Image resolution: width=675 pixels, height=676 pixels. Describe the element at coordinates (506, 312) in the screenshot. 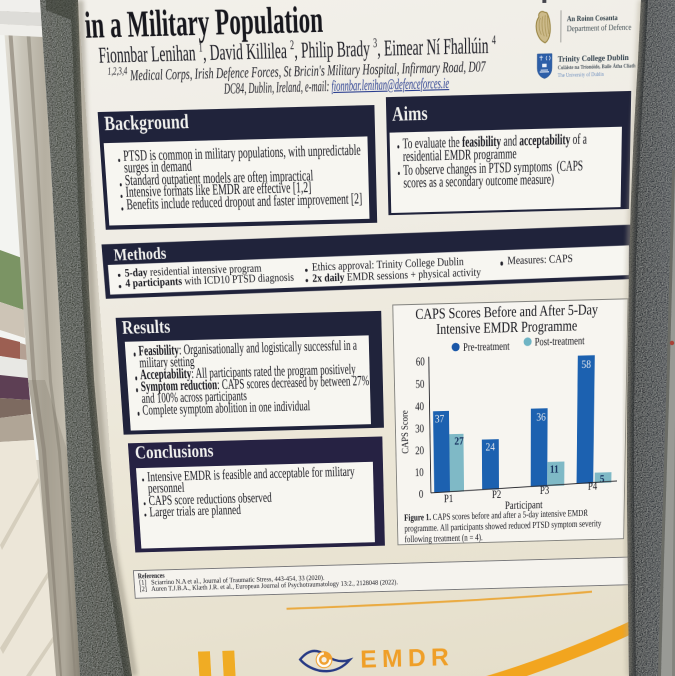

I see `svg-text:CAPS Scores Before and After 5: CAPS Scores Before and After 5-Day` at that location.